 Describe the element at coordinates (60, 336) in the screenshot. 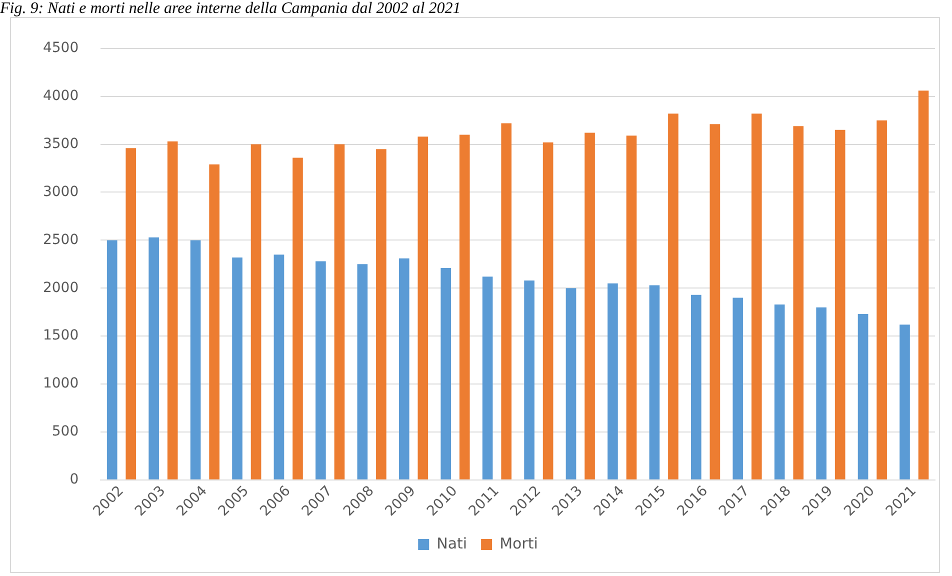

I see `y-tick-label: 1500` at that location.